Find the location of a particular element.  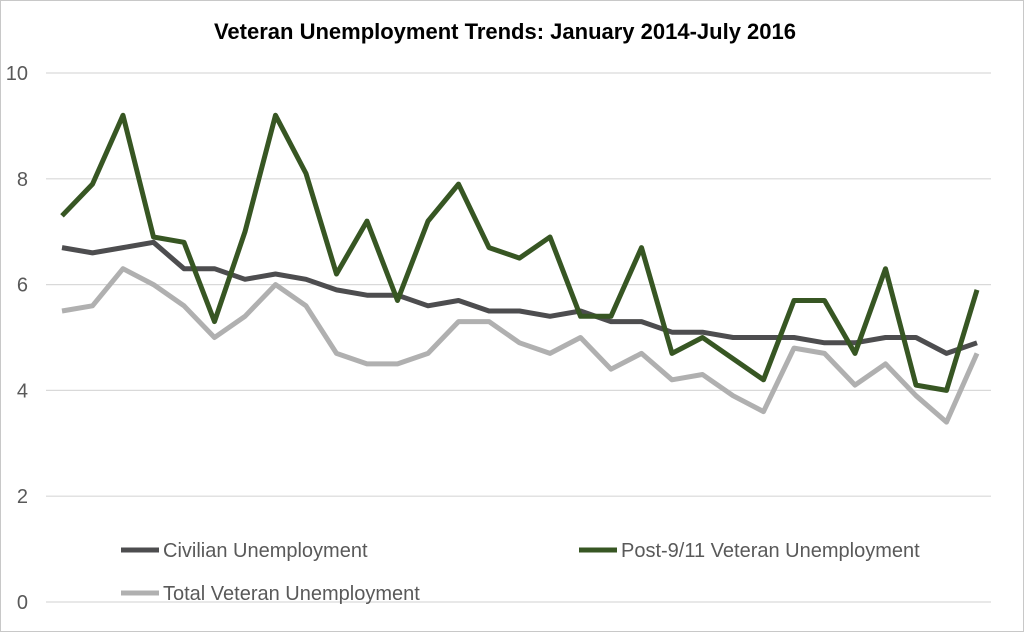

legend-label: Total Veteran Unemployment is located at coordinates (291, 594).